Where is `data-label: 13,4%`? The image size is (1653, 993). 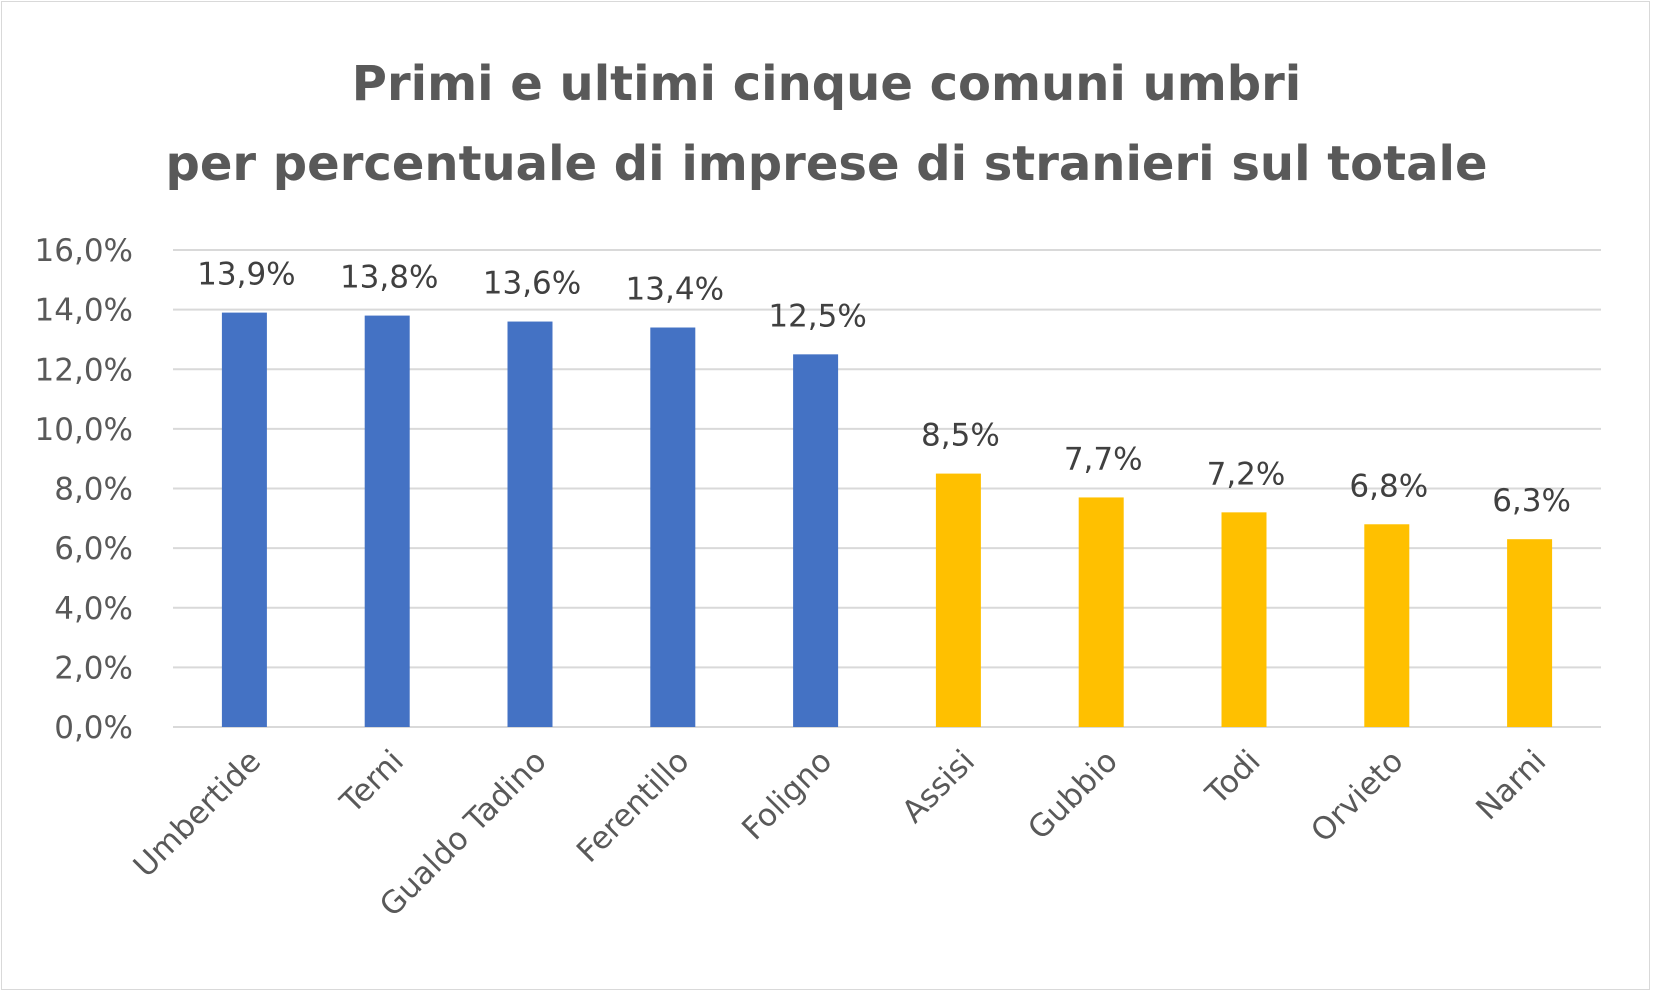 data-label: 13,4% is located at coordinates (675, 290).